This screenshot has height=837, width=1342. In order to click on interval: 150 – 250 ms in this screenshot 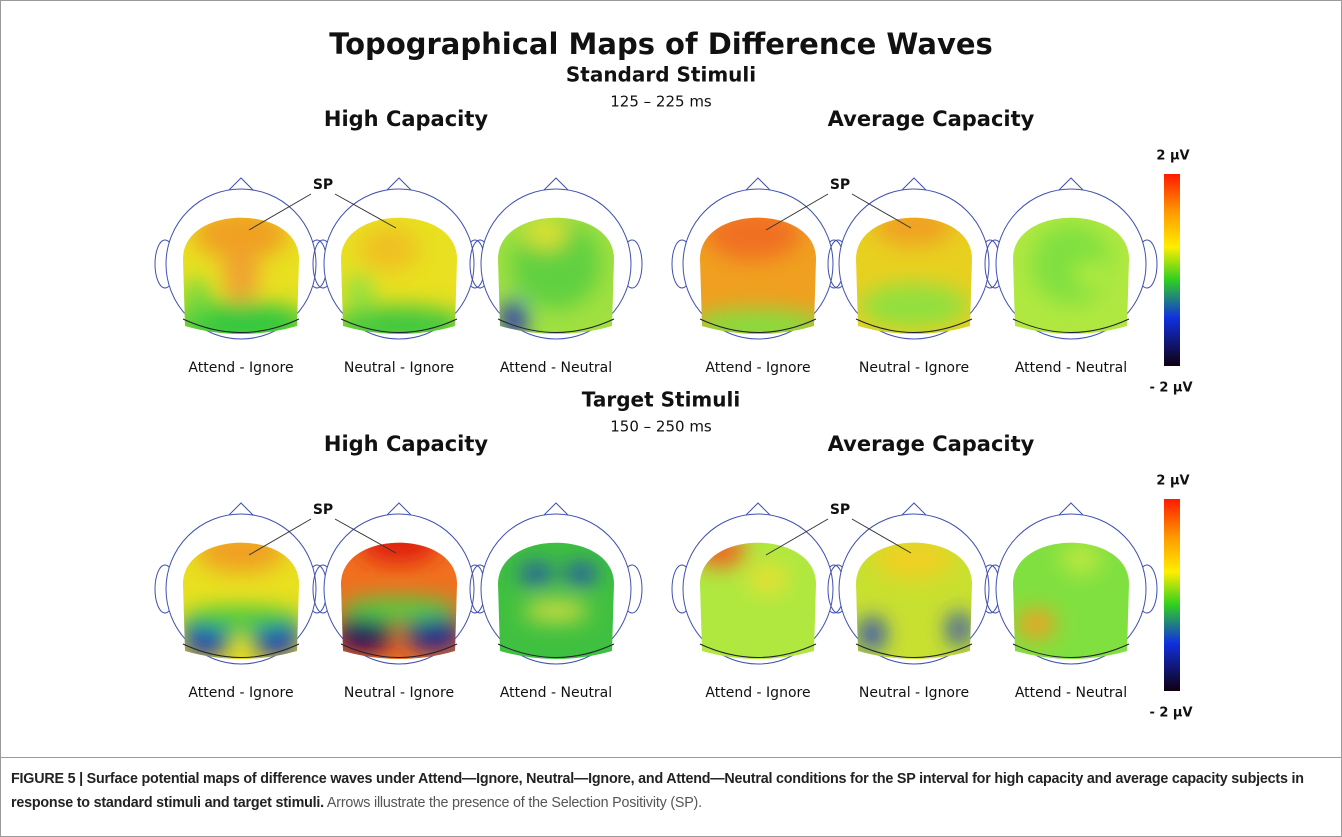, I will do `click(661, 427)`.